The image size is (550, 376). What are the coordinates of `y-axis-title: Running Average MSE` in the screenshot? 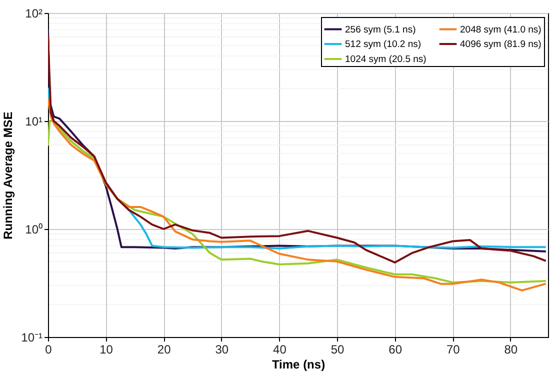 It's located at (8, 176).